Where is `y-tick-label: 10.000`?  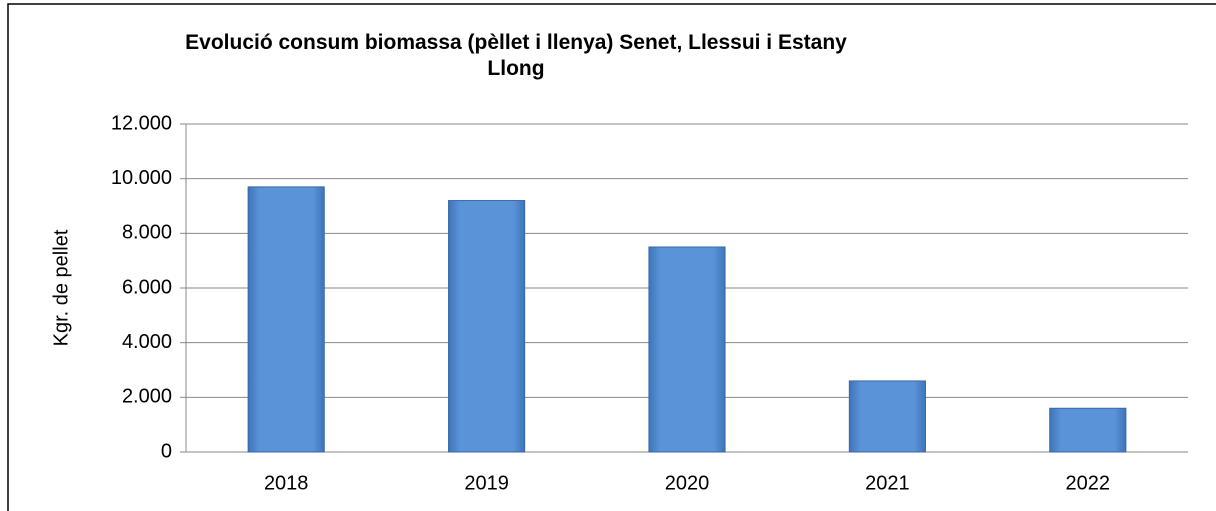 y-tick-label: 10.000 is located at coordinates (141, 178).